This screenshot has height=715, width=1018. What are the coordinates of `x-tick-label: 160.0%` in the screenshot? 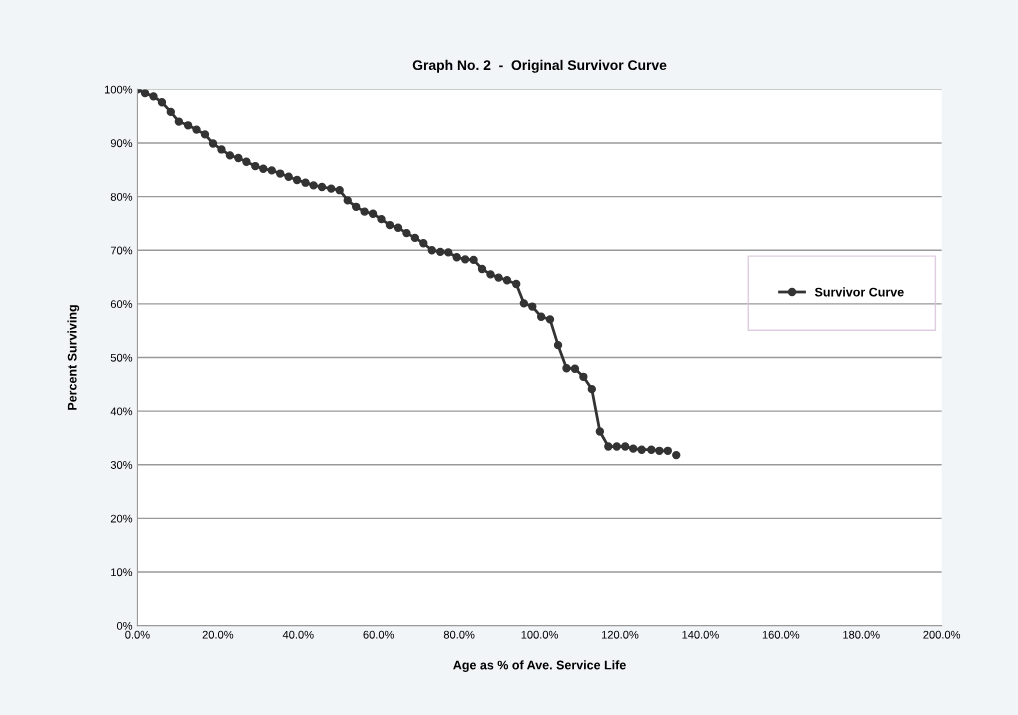 It's located at (781, 634).